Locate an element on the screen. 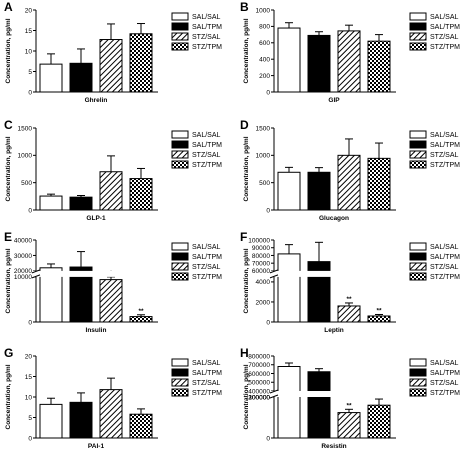  axis-break-gap is located at coordinates (334, 394).